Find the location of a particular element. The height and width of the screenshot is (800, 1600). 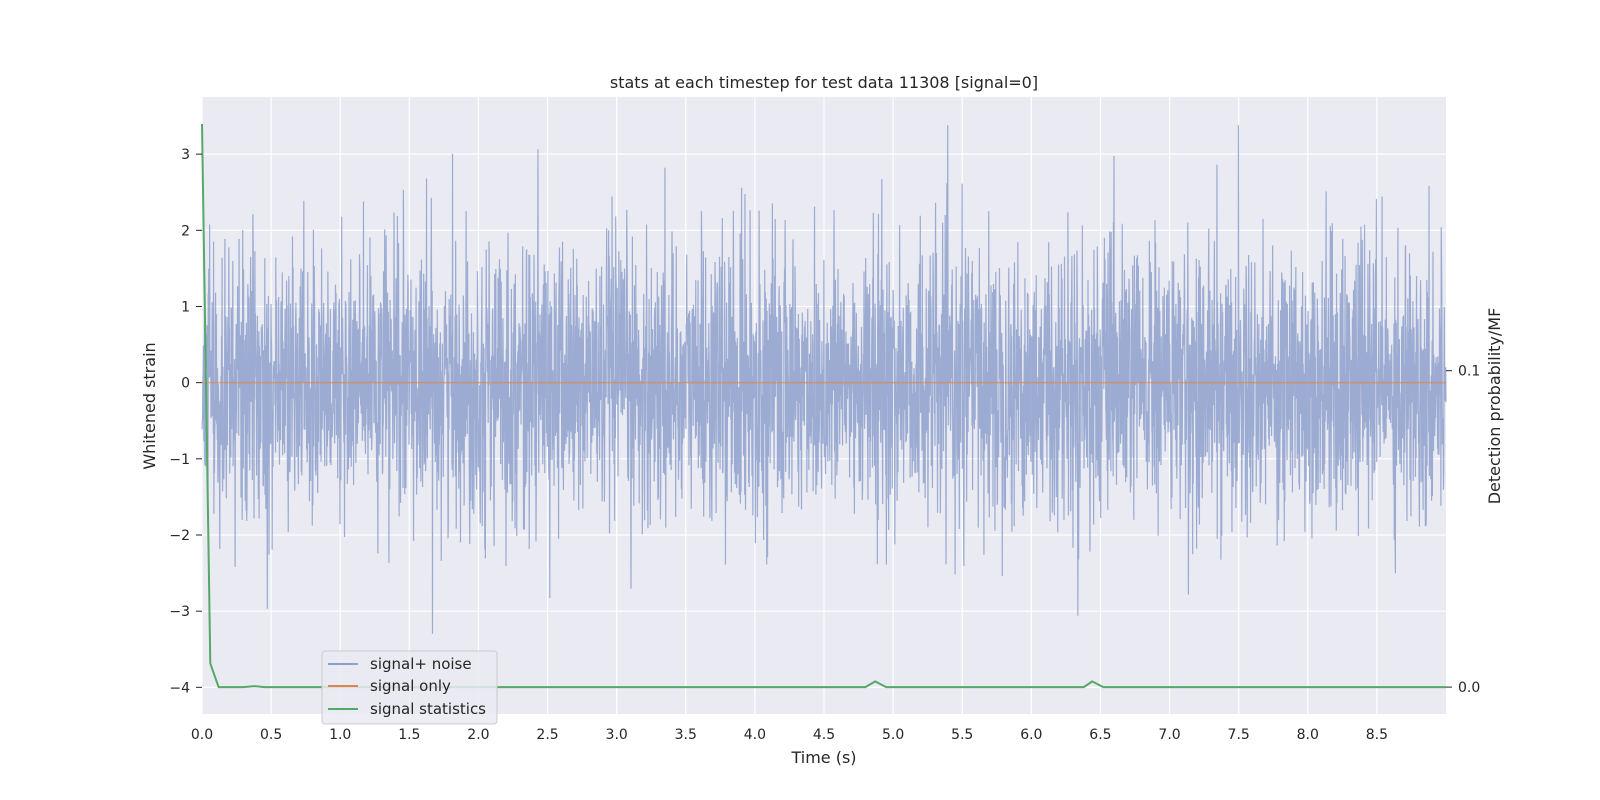

y-tick-label: 2 is located at coordinates (185, 231).